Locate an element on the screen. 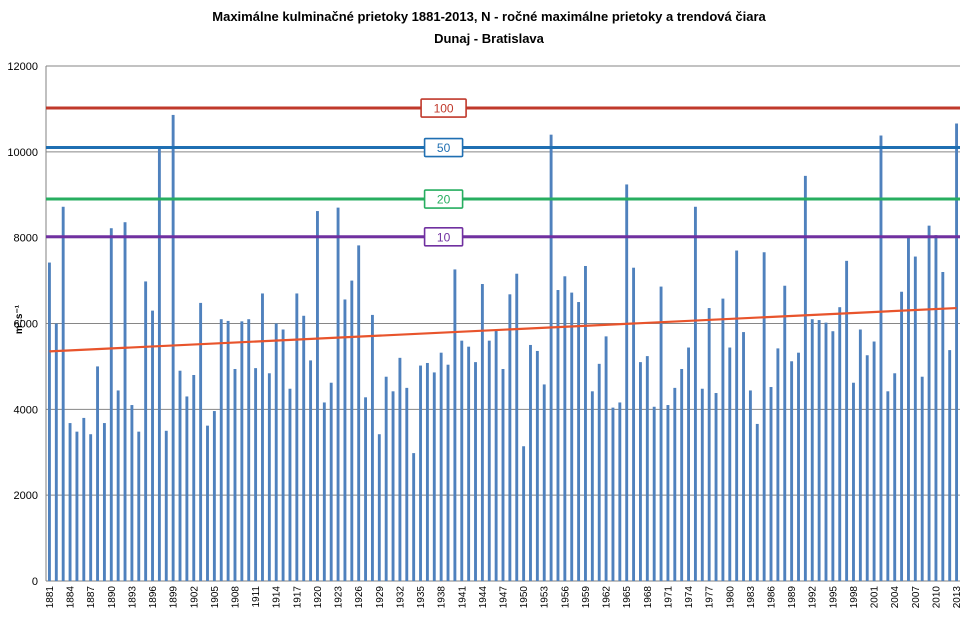  bar-1930 is located at coordinates (386, 478).